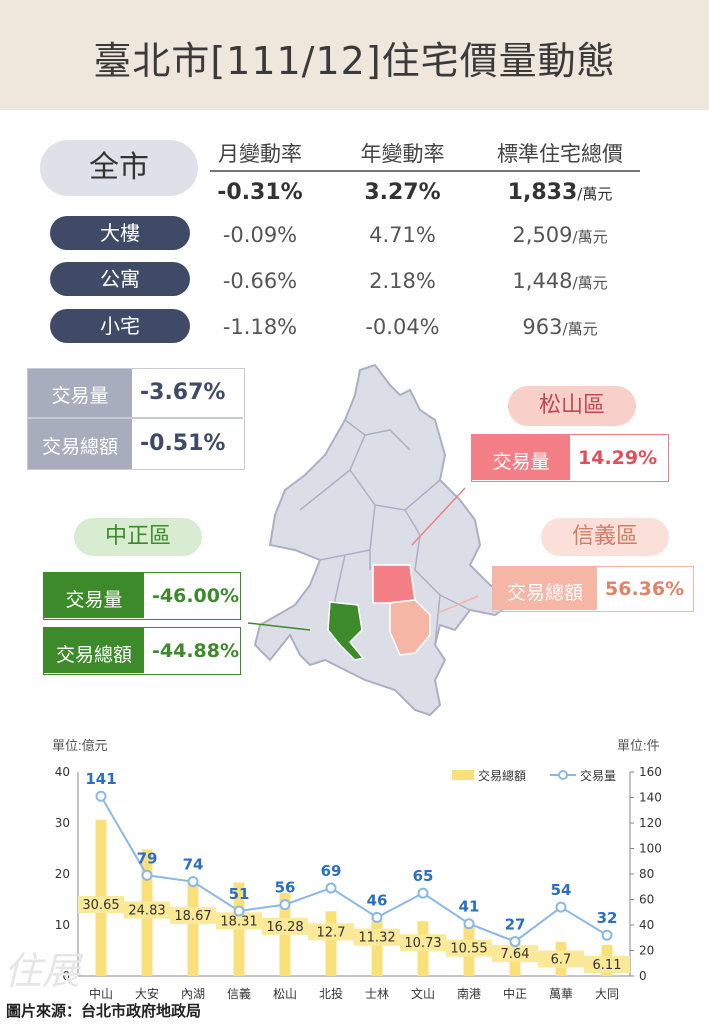 This screenshot has width=709, height=1024. I want to click on bar-value-label: 7.64, so click(515, 954).